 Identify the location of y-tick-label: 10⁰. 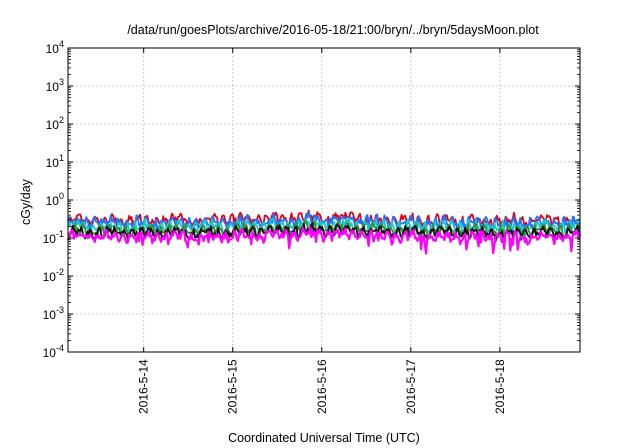
(55, 199).